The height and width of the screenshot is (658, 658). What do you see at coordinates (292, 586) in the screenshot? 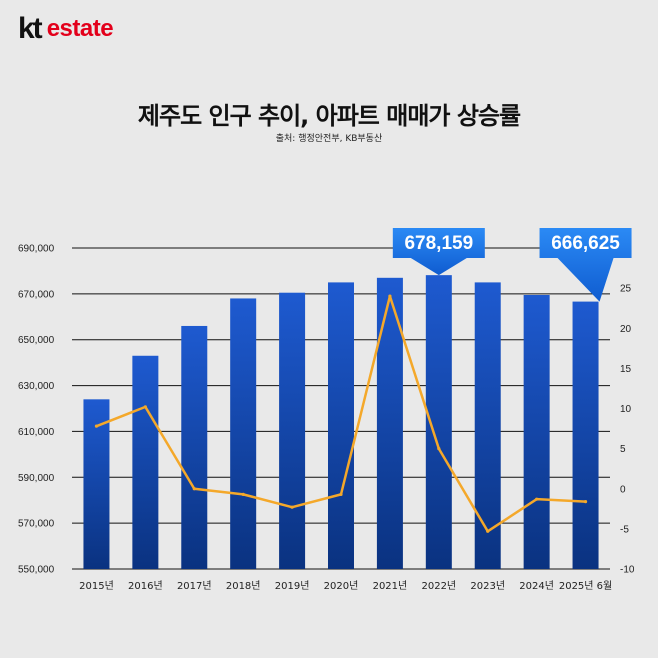
I see `x-tick-label: 2019년` at bounding box center [292, 586].